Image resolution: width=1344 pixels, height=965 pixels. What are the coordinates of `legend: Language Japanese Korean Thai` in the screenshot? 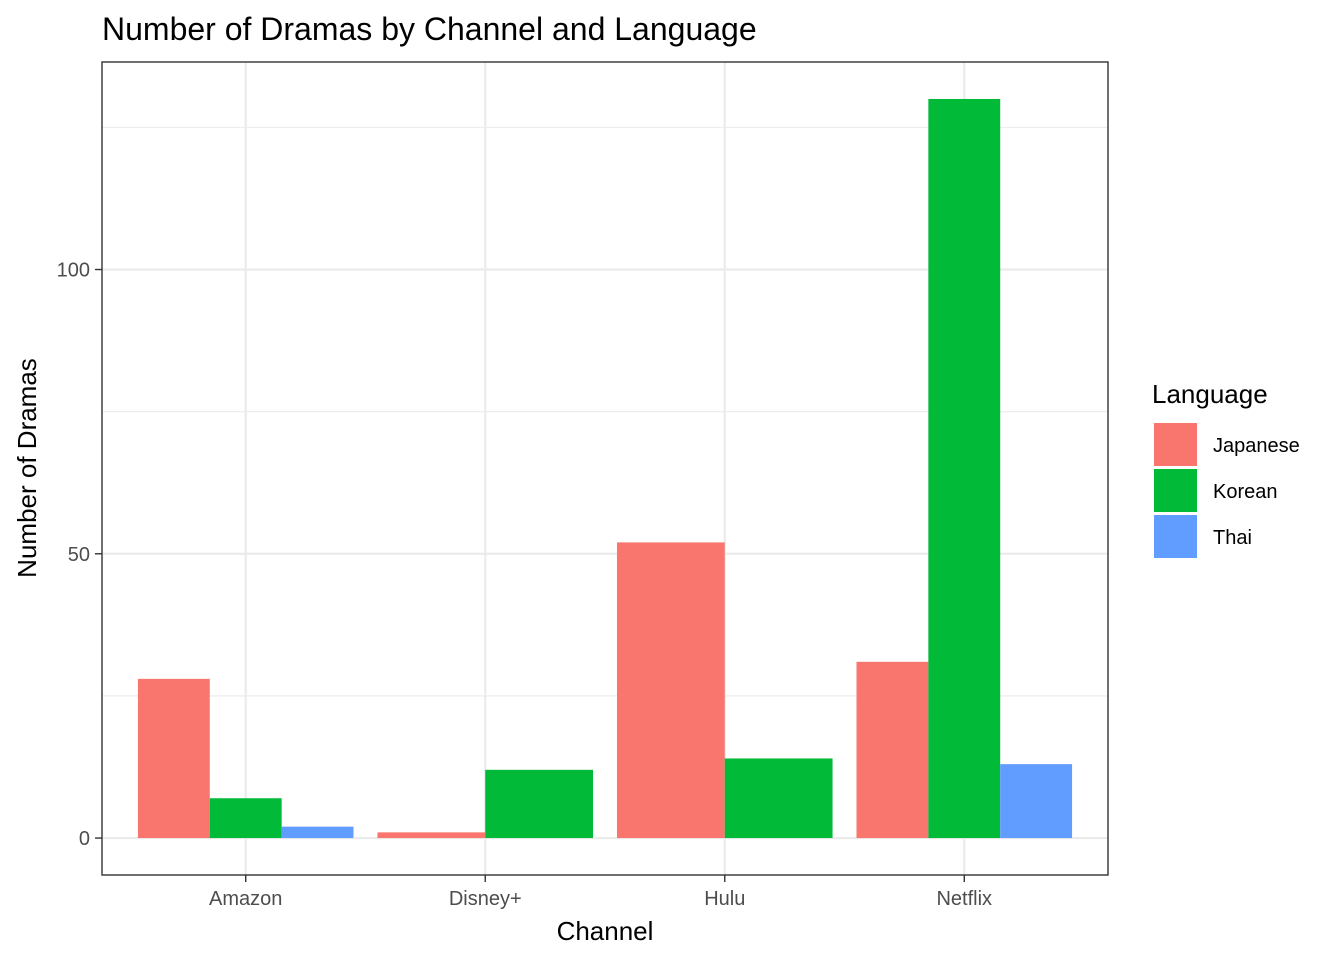 It's located at (1226, 468).